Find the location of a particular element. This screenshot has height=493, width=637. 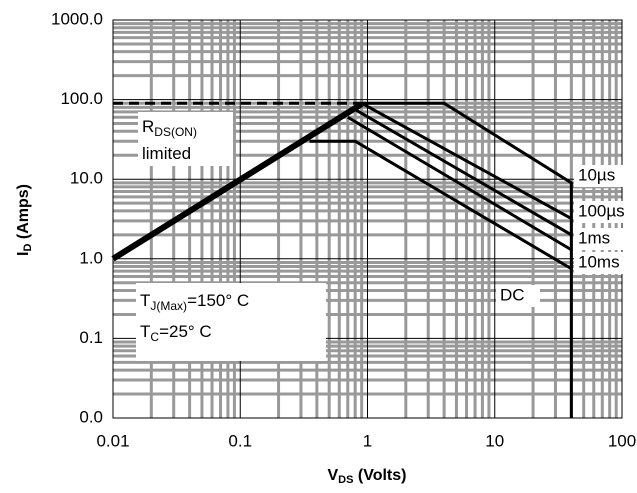

series-label: 10ms is located at coordinates (599, 261).